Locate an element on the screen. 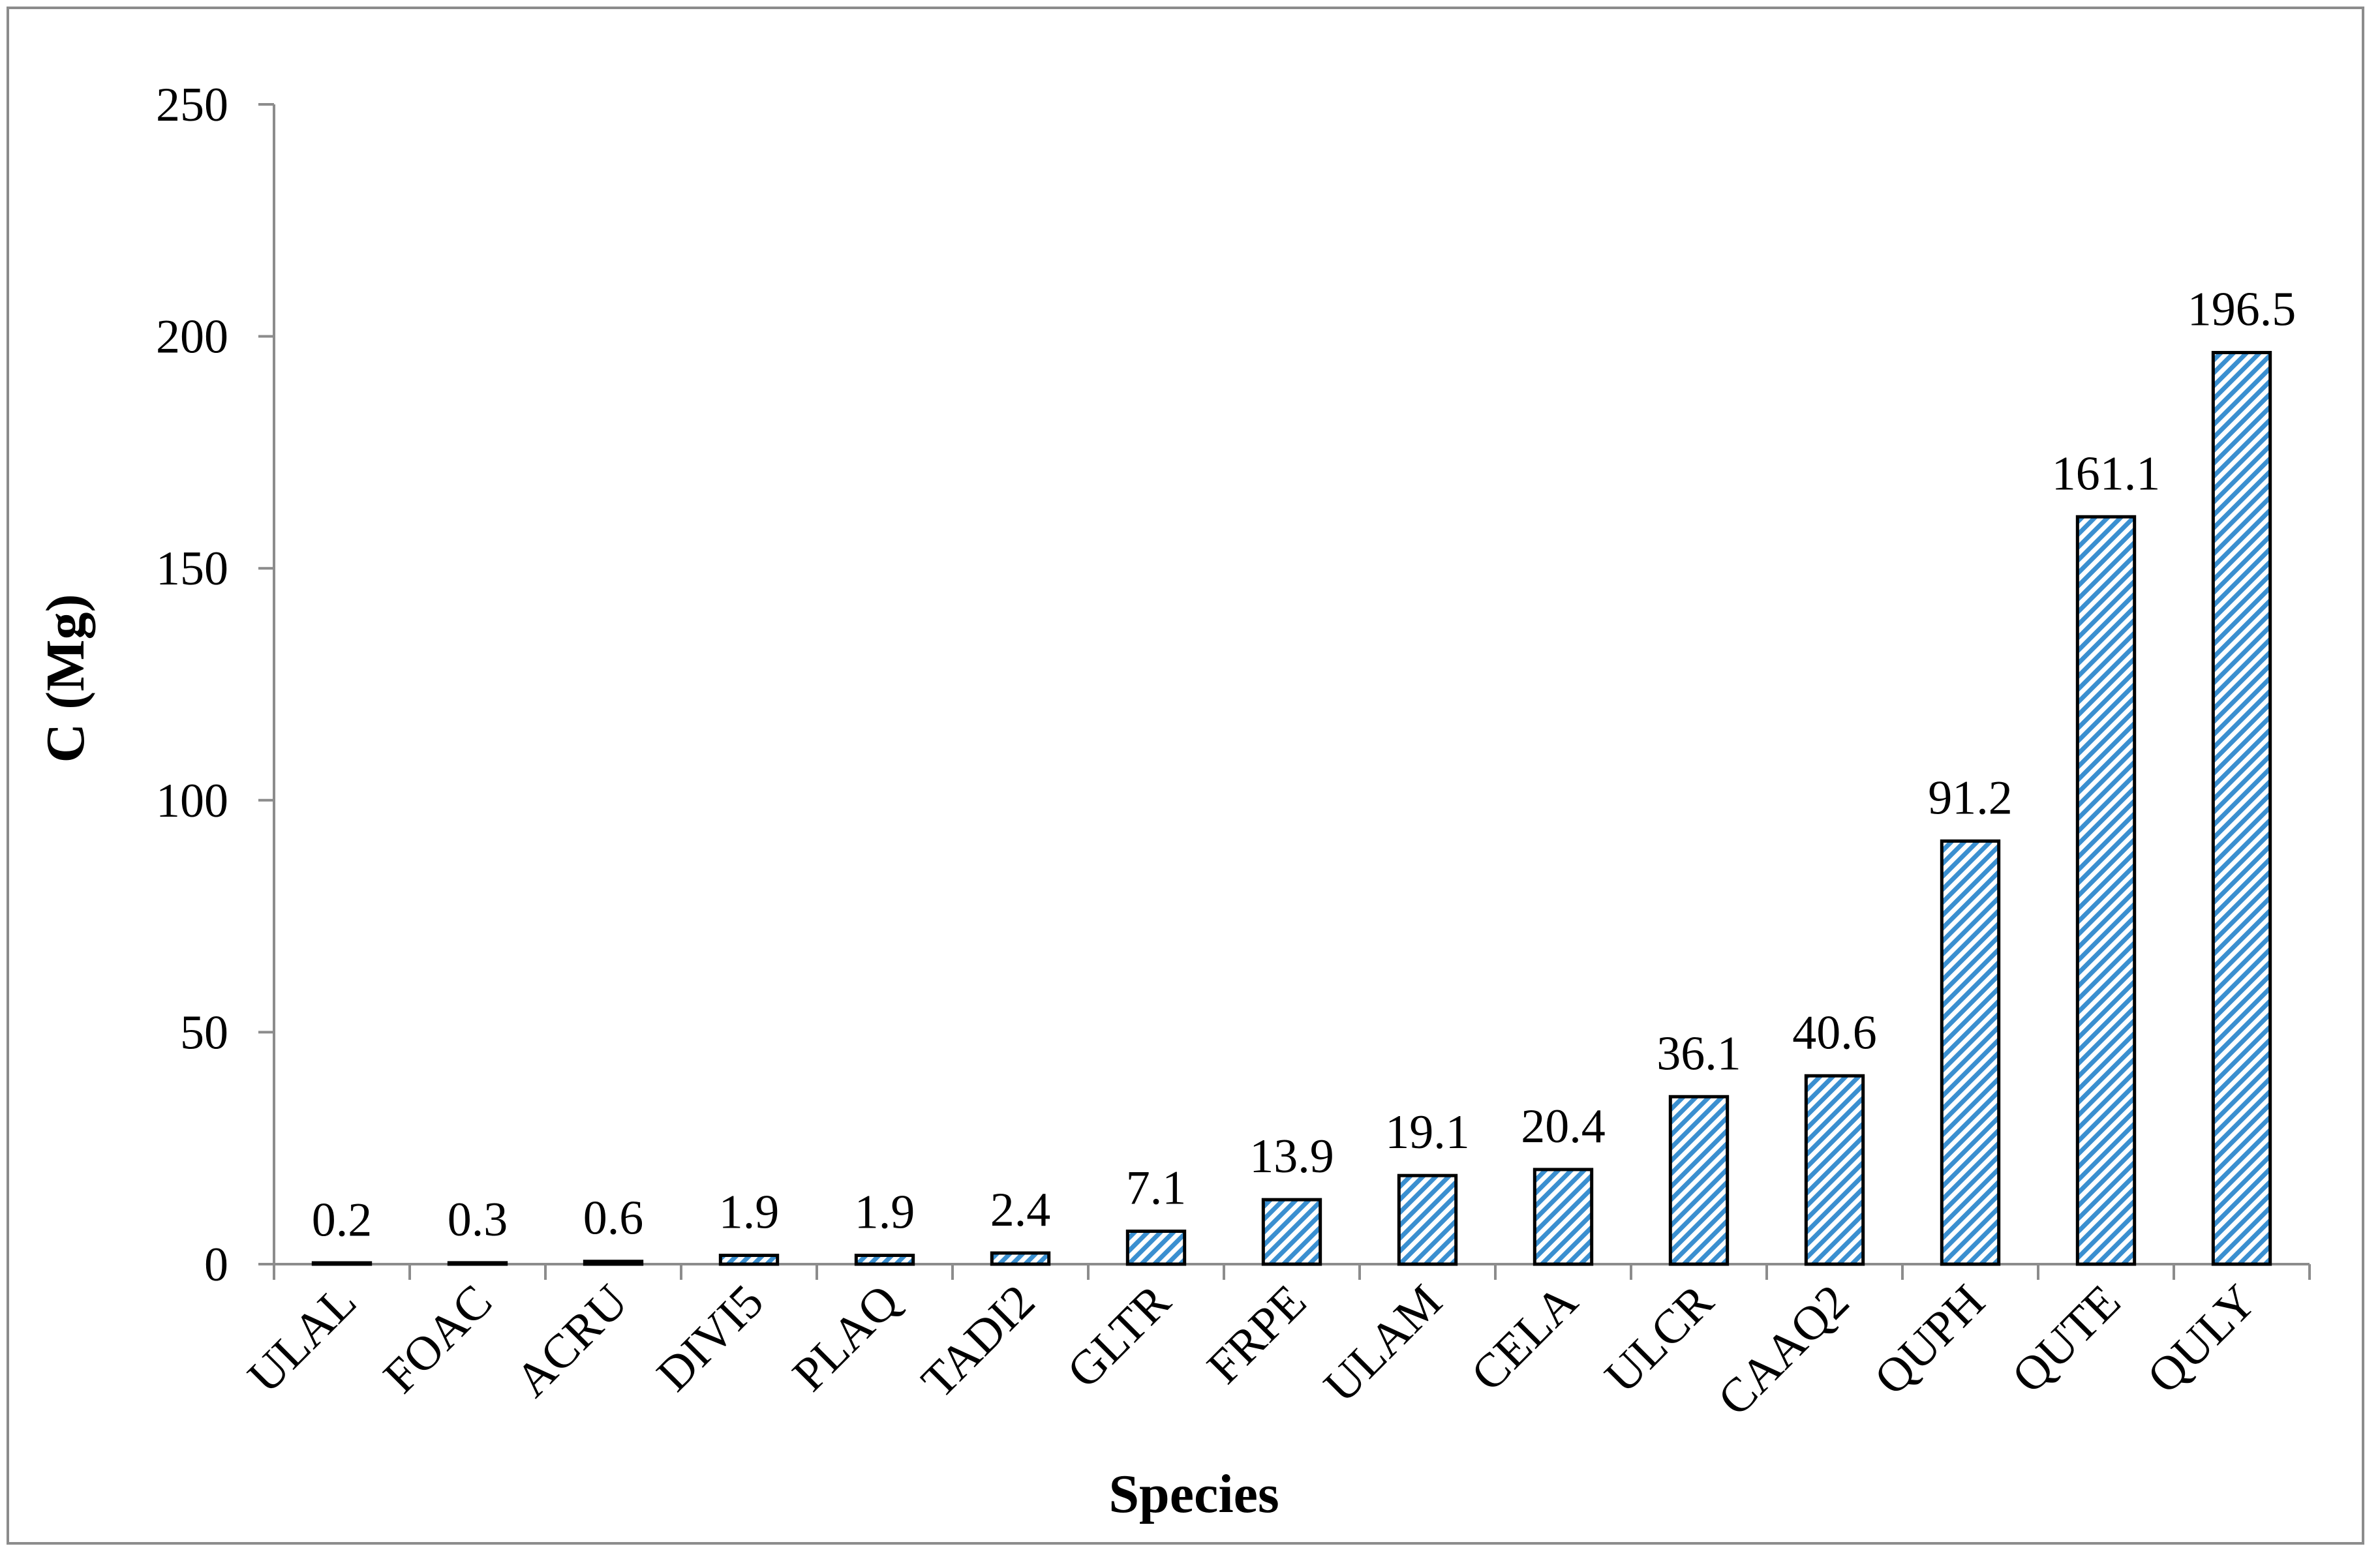  x-tick-label-ulcr: ULCR is located at coordinates (1659, 1339).